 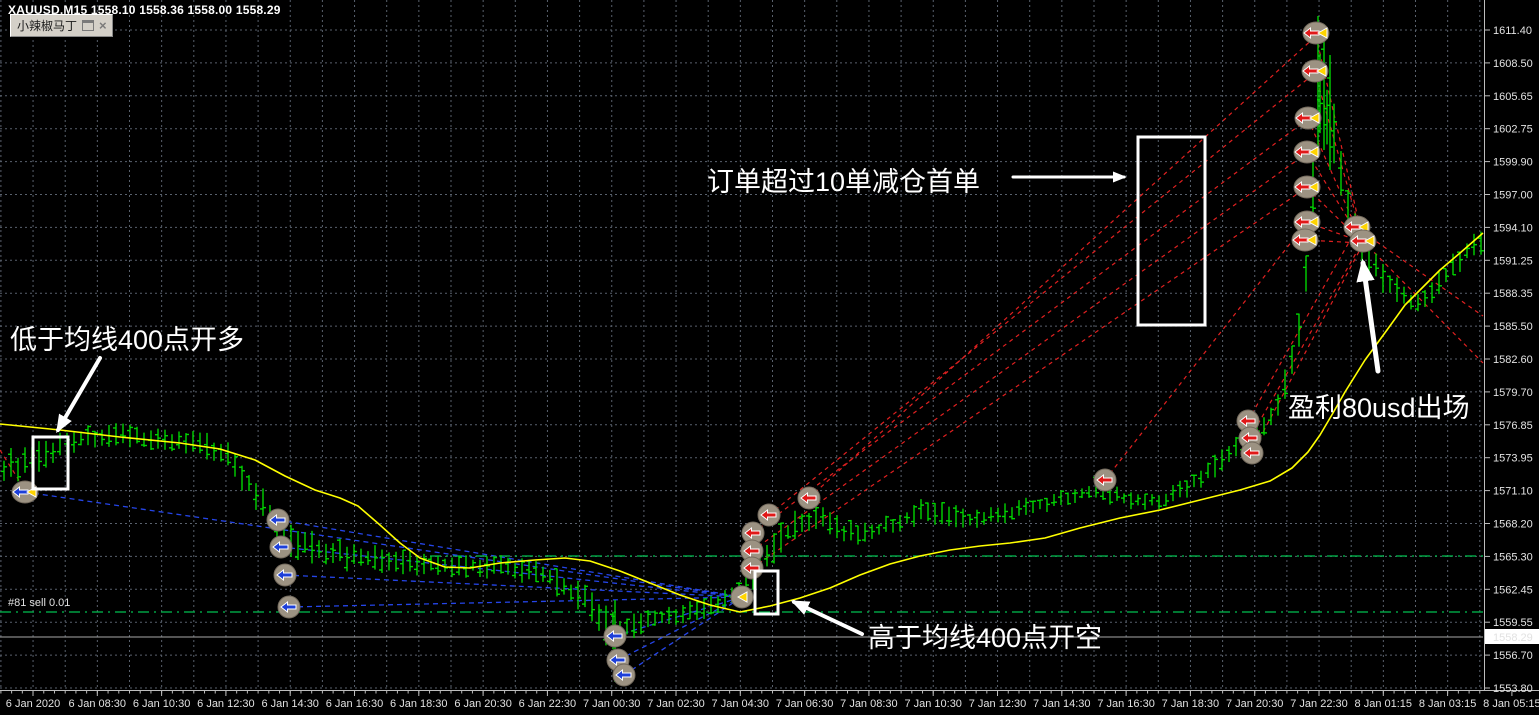 What do you see at coordinates (1513, 426) in the screenshot?
I see `price-label: 1576.85` at bounding box center [1513, 426].